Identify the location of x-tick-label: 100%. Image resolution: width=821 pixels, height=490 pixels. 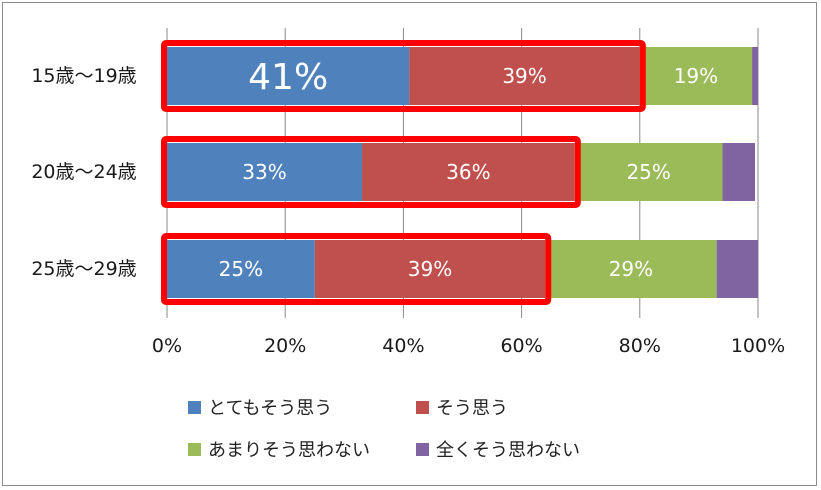
(758, 346).